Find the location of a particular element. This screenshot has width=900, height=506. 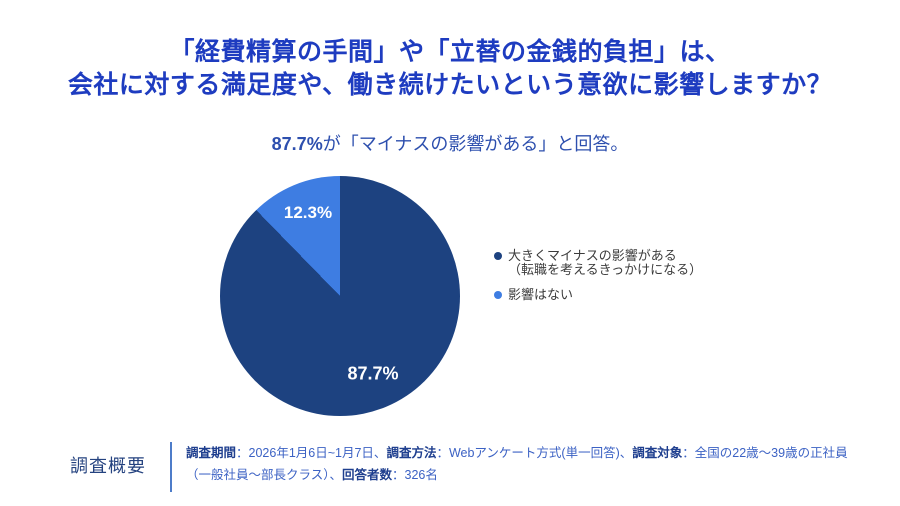

legend-label-line1: 大きくマイナスの影響がある is located at coordinates (592, 255).